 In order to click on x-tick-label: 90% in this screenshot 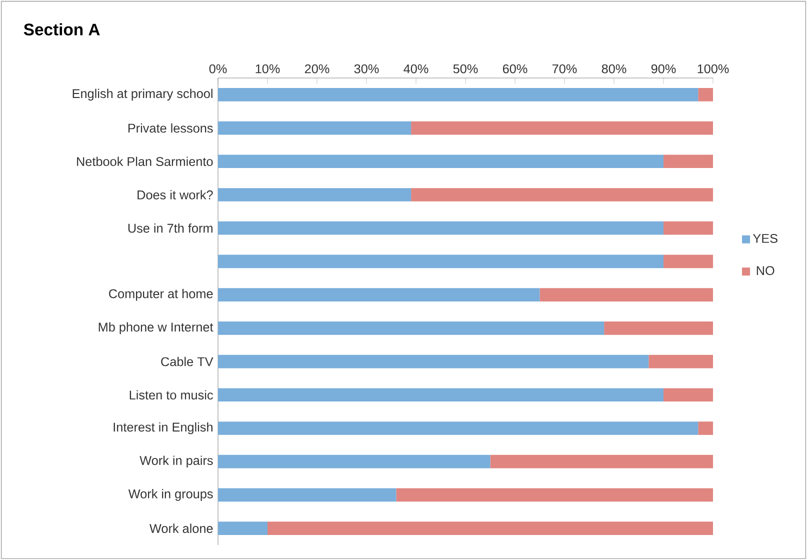, I will do `click(663, 69)`.